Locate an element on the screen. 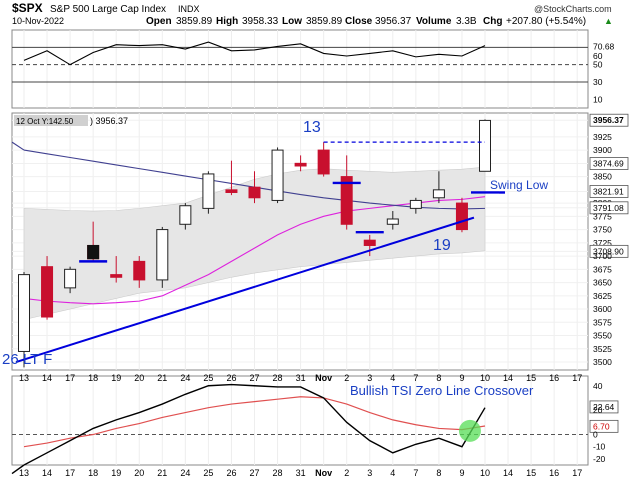 This screenshot has height=483, width=630. volume-label: Volume is located at coordinates (434, 21).